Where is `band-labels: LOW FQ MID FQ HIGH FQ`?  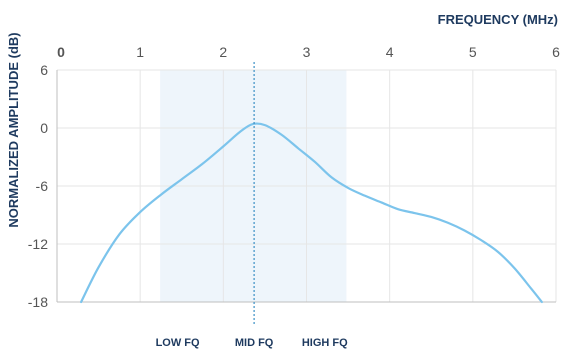
band-labels: LOW FQ MID FQ HIGH FQ is located at coordinates (252, 343).